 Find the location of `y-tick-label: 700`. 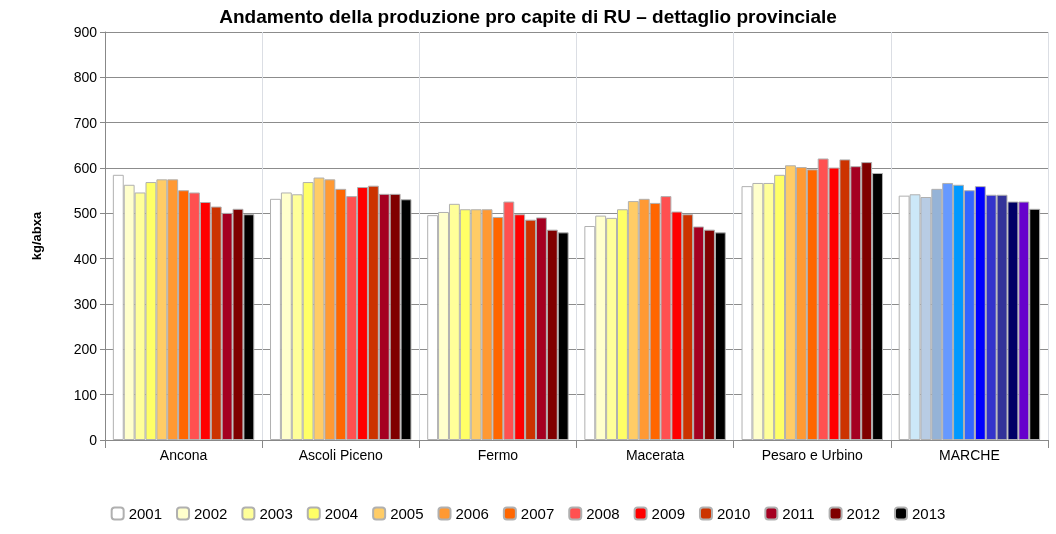

y-tick-label: 700 is located at coordinates (85, 122).